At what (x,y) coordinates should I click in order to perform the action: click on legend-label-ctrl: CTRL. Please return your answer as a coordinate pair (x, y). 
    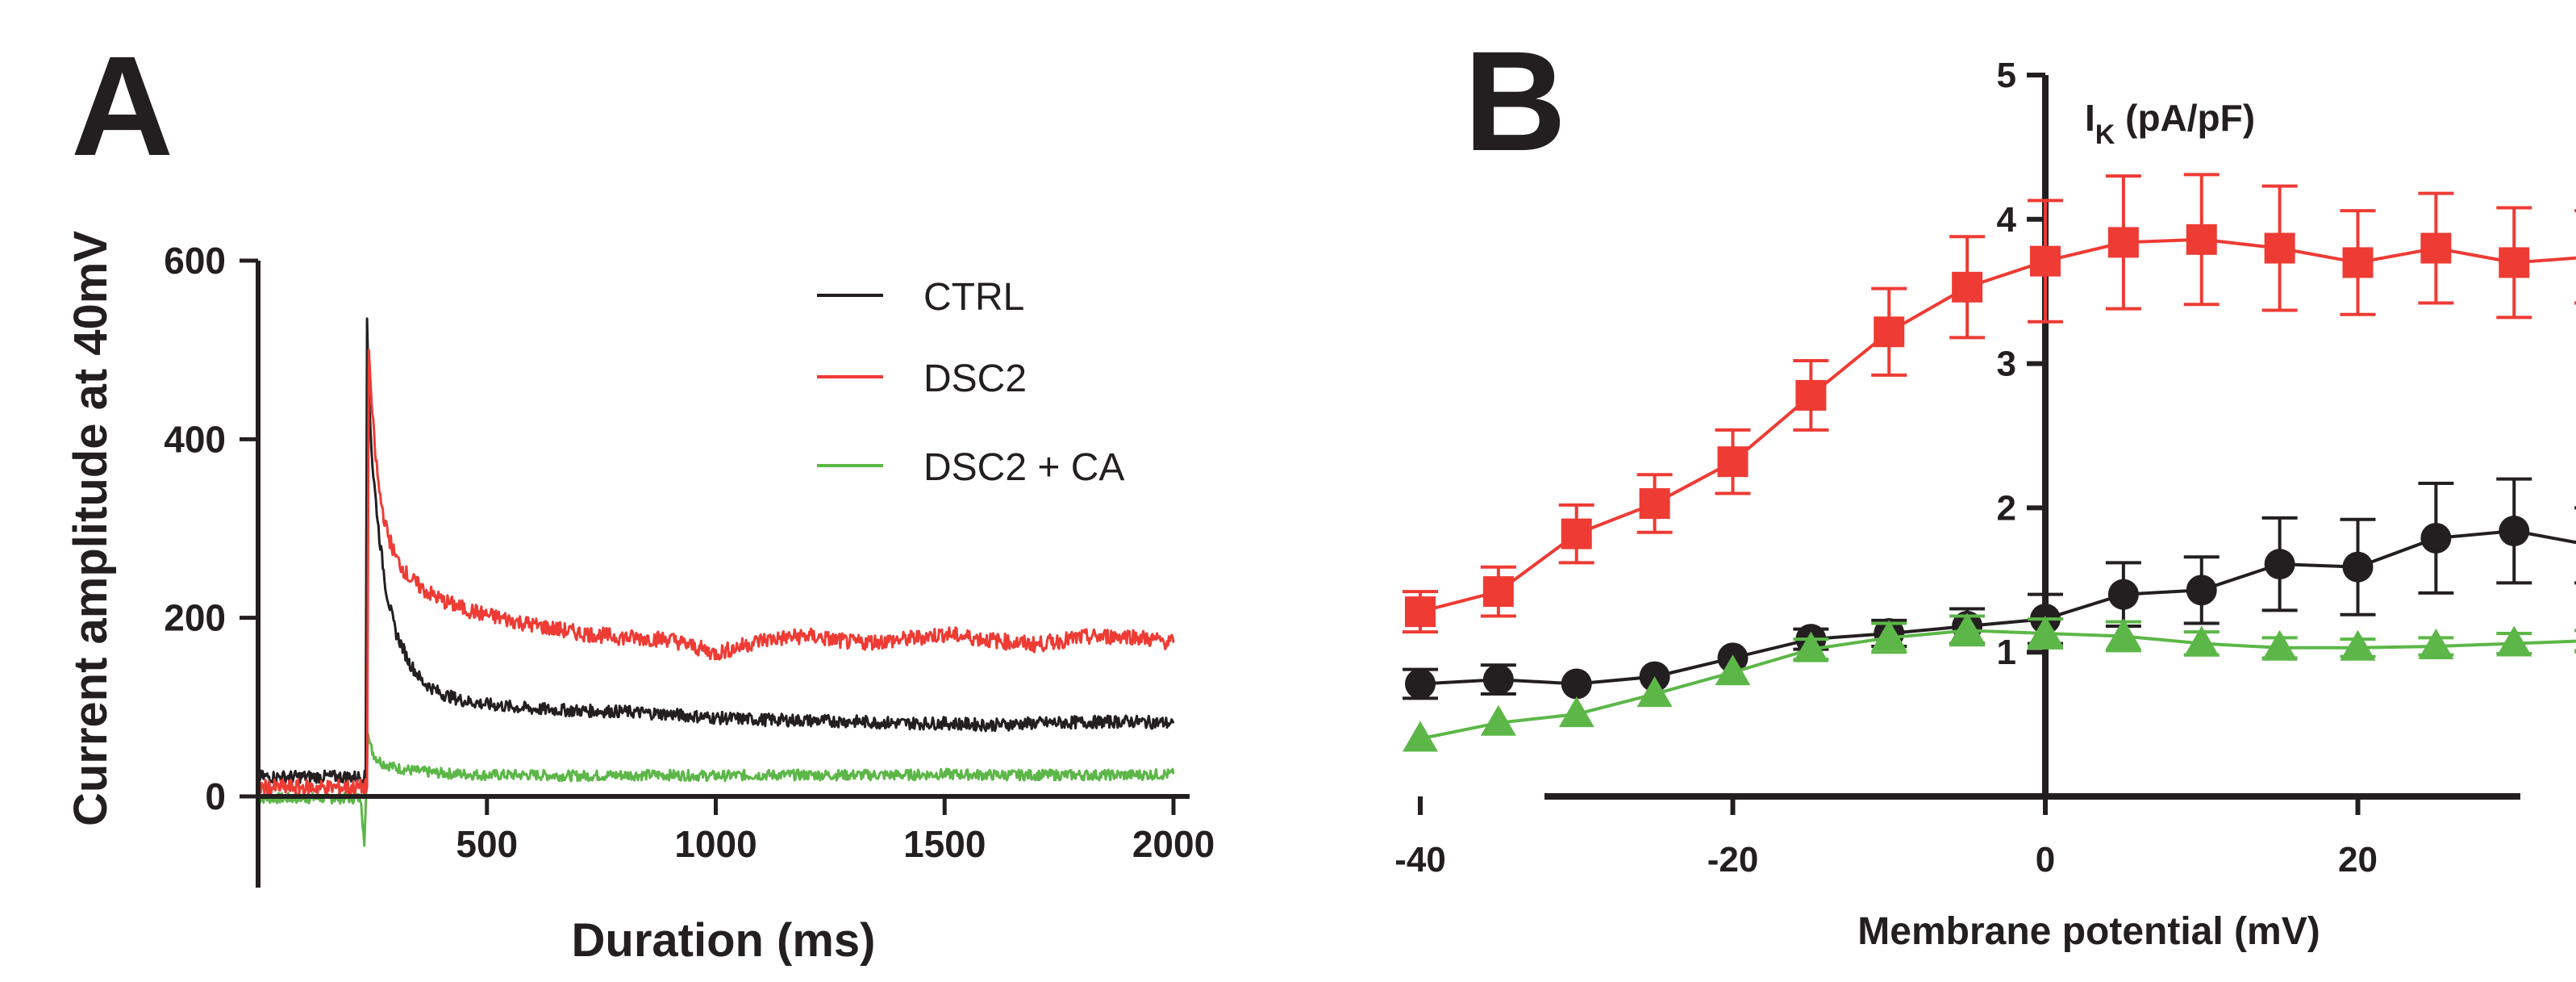
    Looking at the image, I should click on (973, 297).